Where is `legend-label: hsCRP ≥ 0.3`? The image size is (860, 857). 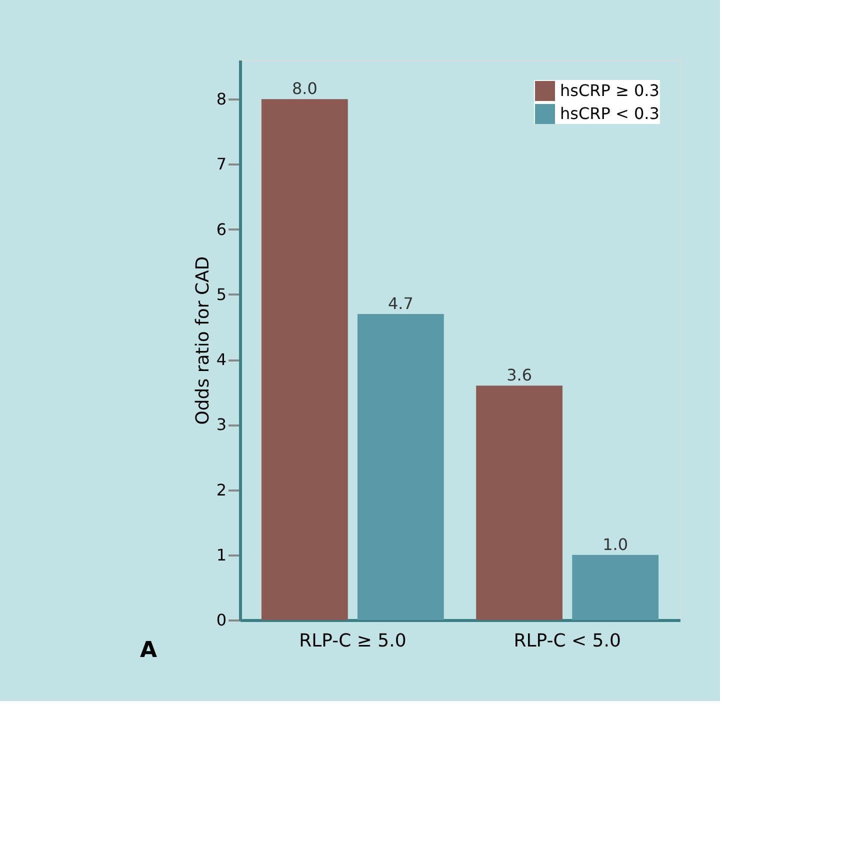 legend-label: hsCRP ≥ 0.3 is located at coordinates (610, 90).